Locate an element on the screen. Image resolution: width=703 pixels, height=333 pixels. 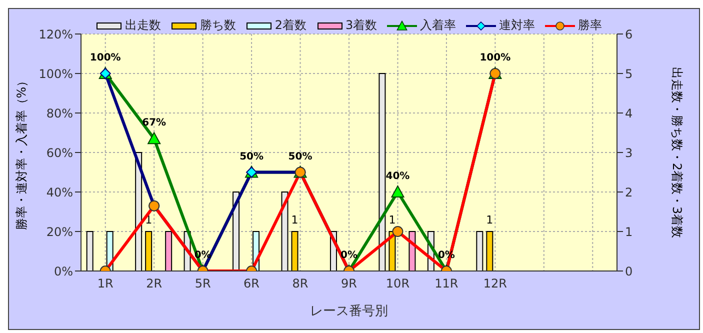
y2-tick-label: 3 is located at coordinates (629, 153).